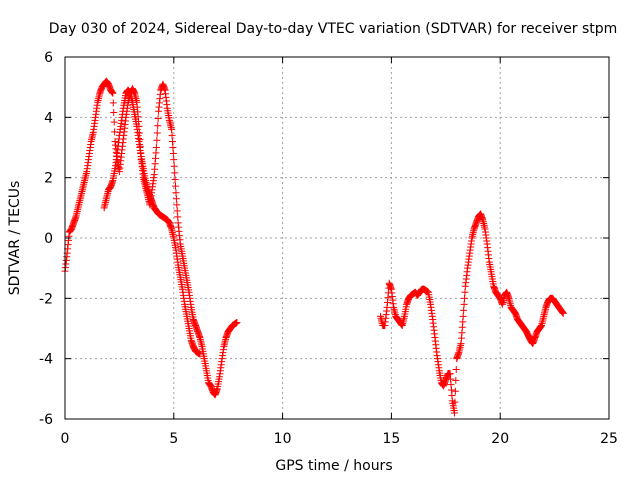  What do you see at coordinates (48, 58) in the screenshot?
I see `y-tick-label: 6` at bounding box center [48, 58].